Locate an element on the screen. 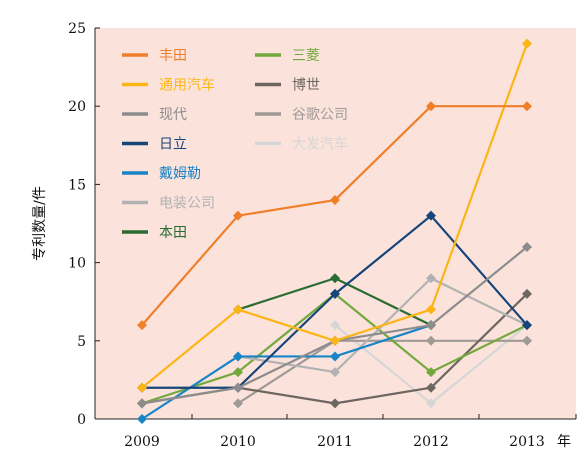 The height and width of the screenshot is (460, 587). y-axis-label: 专利数量/件 is located at coordinates (40, 223).